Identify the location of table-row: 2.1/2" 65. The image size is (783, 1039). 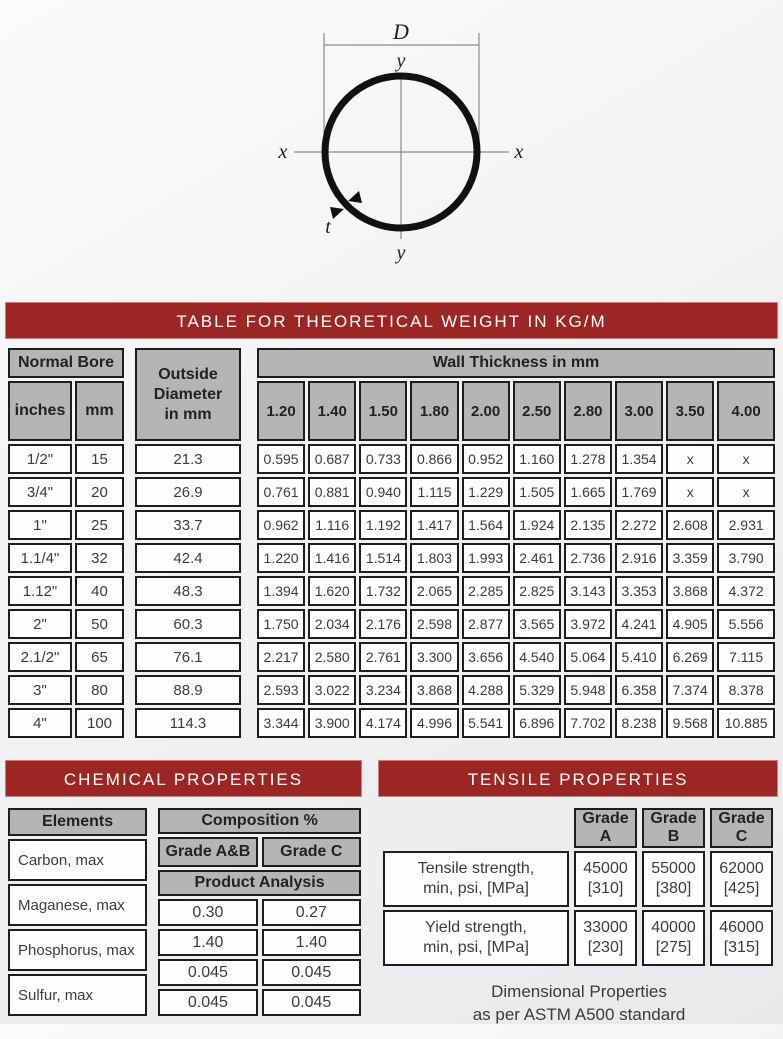
(66, 657).